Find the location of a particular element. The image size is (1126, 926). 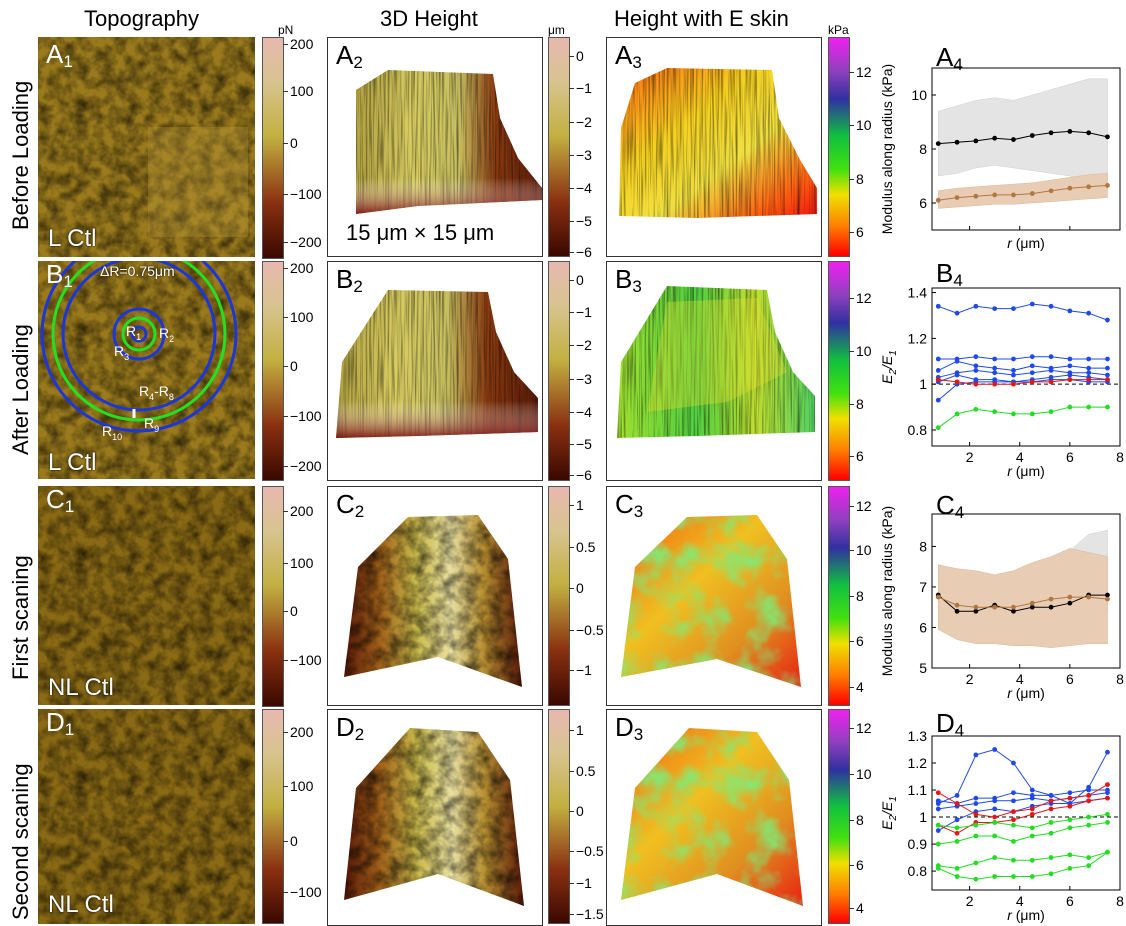

y-tick-label: 1.2 is located at coordinates (918, 338).